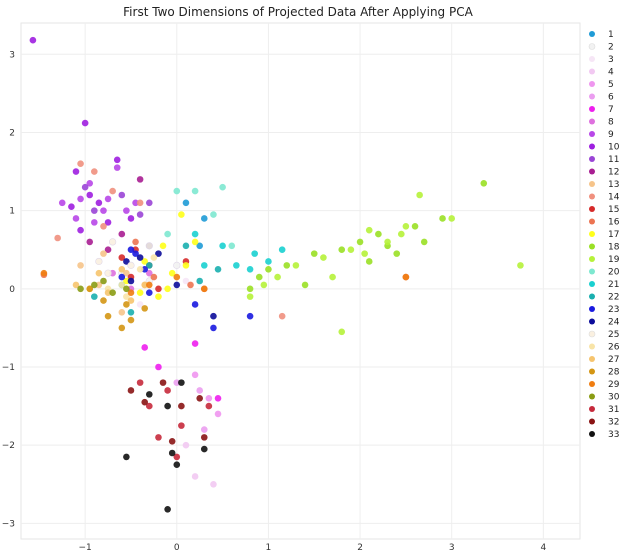 The width and height of the screenshot is (633, 555). What do you see at coordinates (85, 548) in the screenshot?
I see `x-tick-label: −1` at bounding box center [85, 548].